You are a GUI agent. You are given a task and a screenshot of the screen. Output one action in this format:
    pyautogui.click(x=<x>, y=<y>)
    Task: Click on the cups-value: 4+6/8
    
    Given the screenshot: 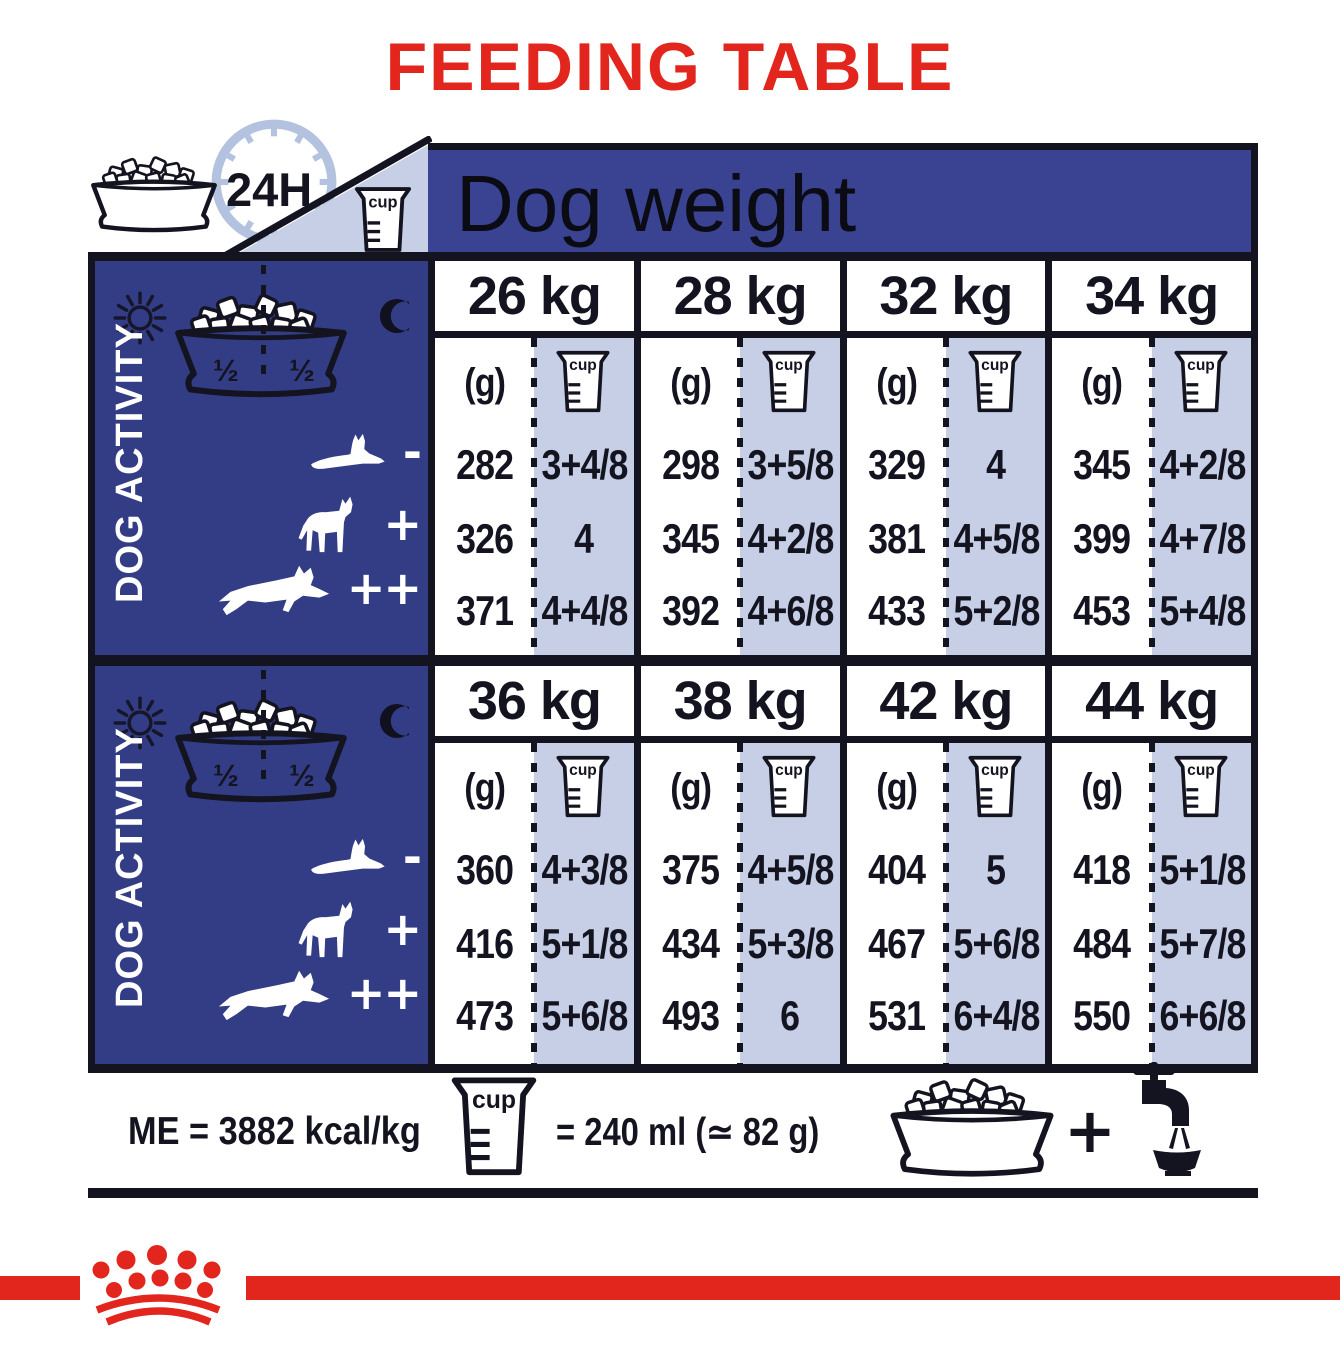 What is the action you would take?
    pyautogui.click(x=791, y=610)
    